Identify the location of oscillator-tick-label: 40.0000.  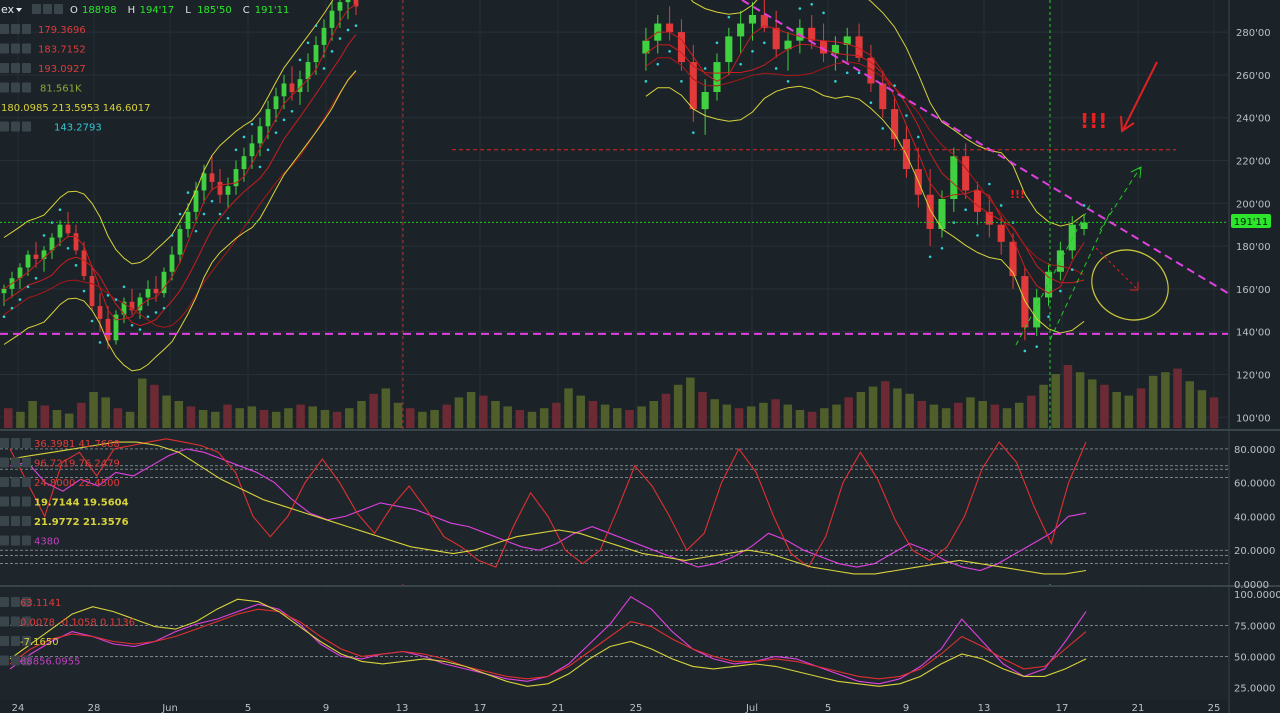
(1254, 517).